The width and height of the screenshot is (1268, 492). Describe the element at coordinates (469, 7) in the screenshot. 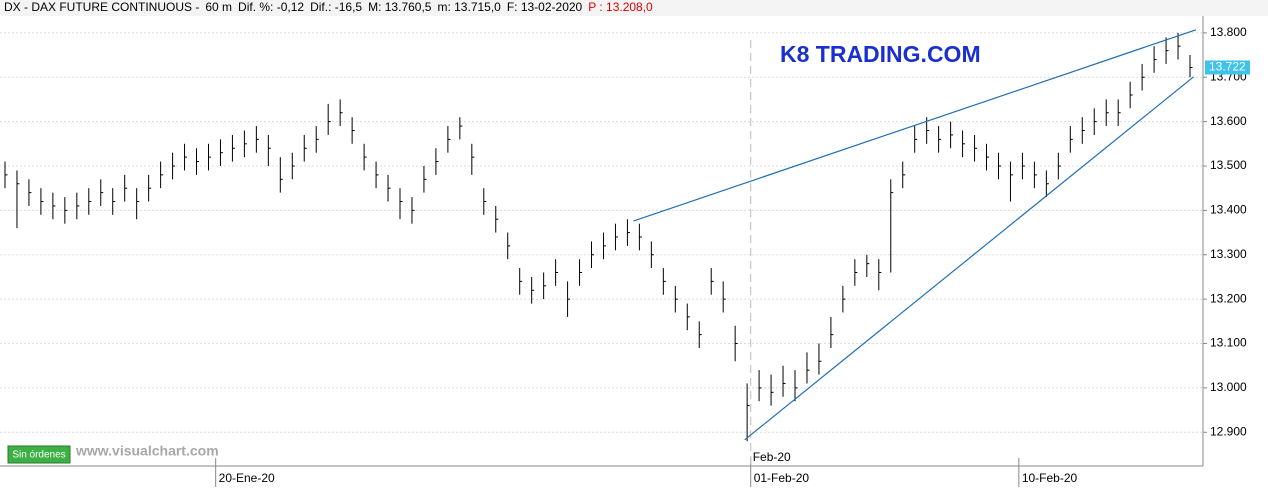

I see `header-part: m: 13.715,0` at that location.